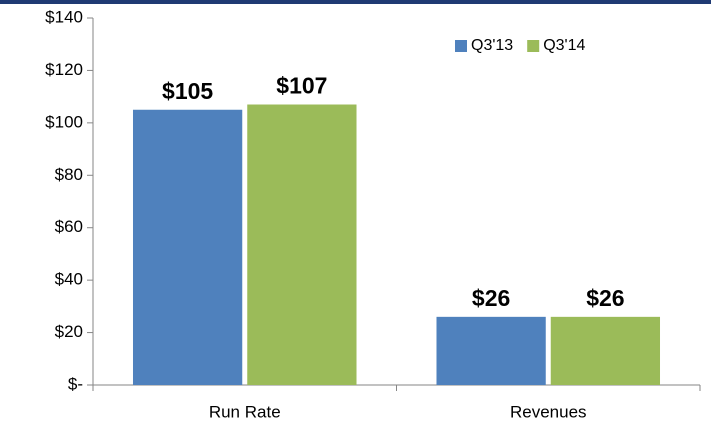 Image resolution: width=711 pixels, height=429 pixels. I want to click on y-tick-label: $40, so click(69, 279).